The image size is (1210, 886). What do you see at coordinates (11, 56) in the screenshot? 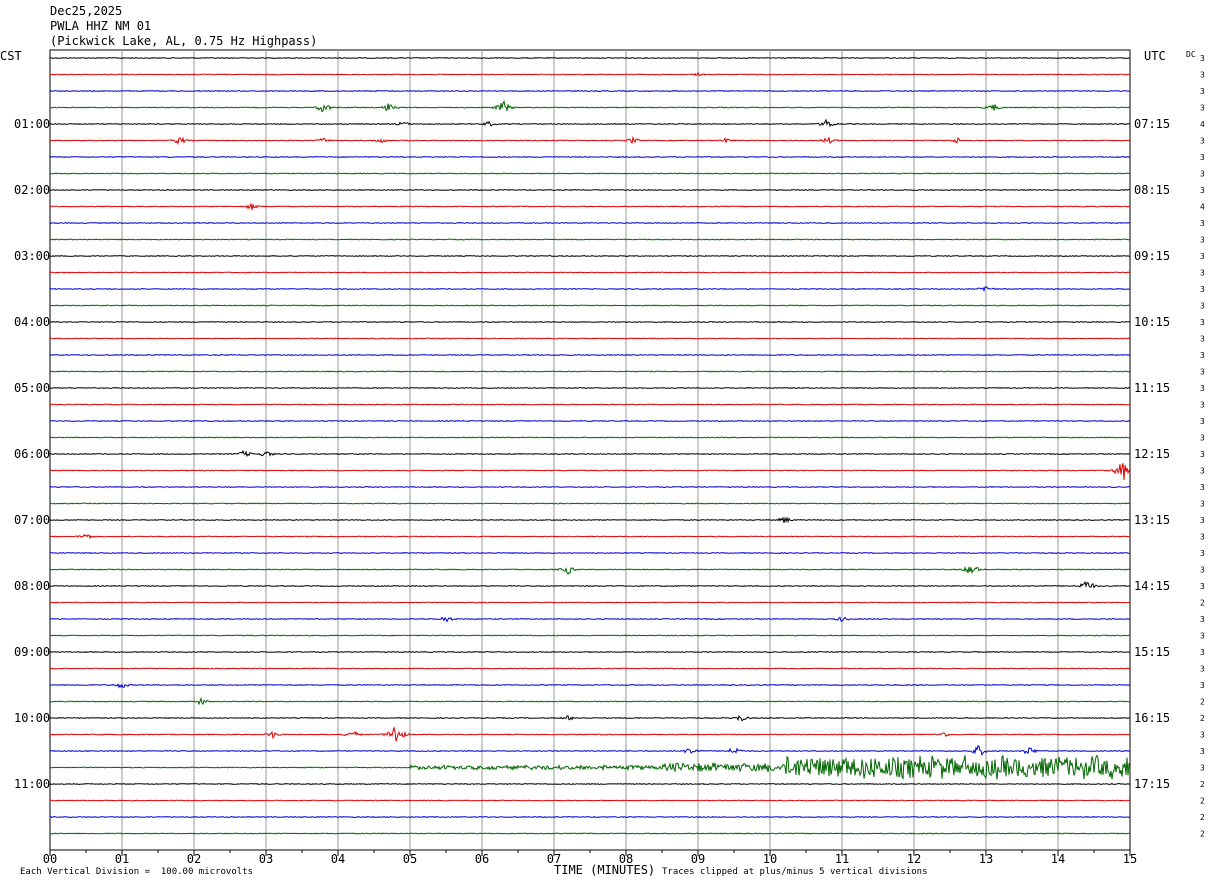
I see `left-timezone-label: CST` at bounding box center [11, 56].